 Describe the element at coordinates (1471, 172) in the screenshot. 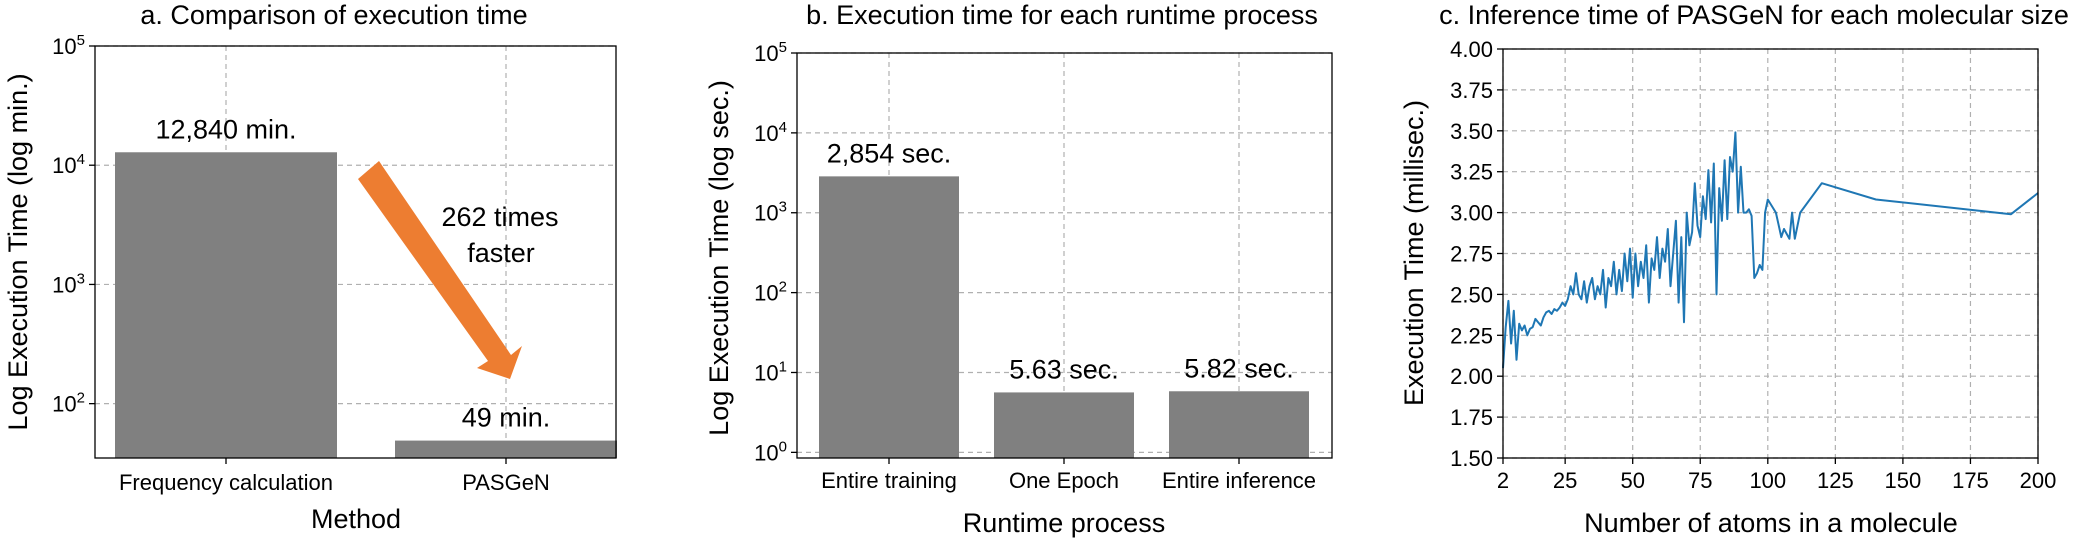

I see `panel-c-y-tick-label: 3.25` at that location.